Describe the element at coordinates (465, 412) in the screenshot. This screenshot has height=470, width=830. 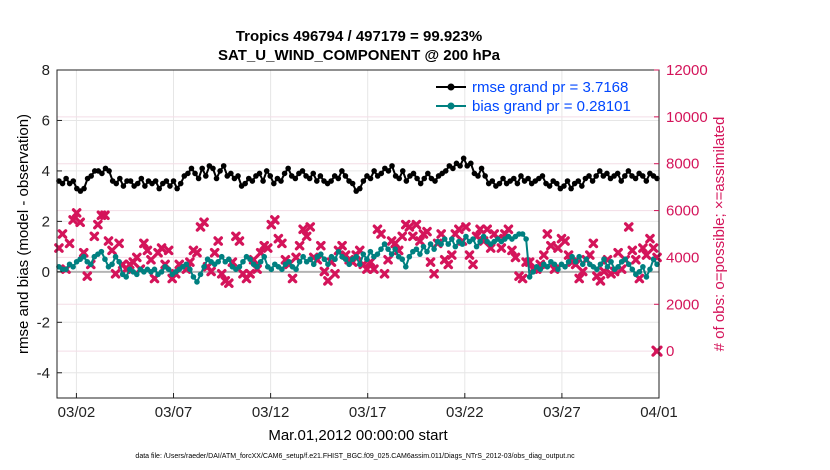
I see `x-tick-label-4: 03/22` at that location.